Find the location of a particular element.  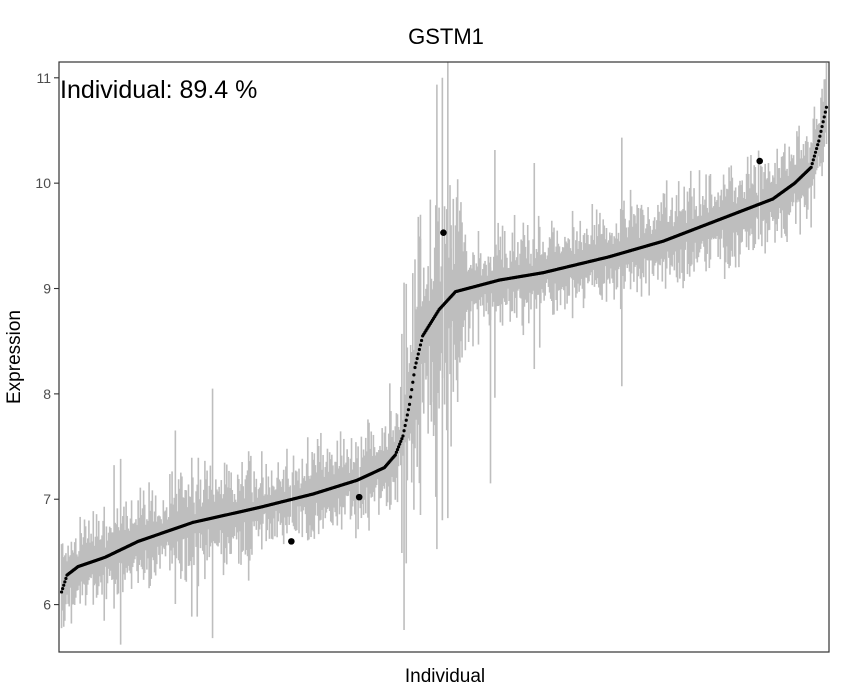

y-axis-label: Expression is located at coordinates (14, 357).